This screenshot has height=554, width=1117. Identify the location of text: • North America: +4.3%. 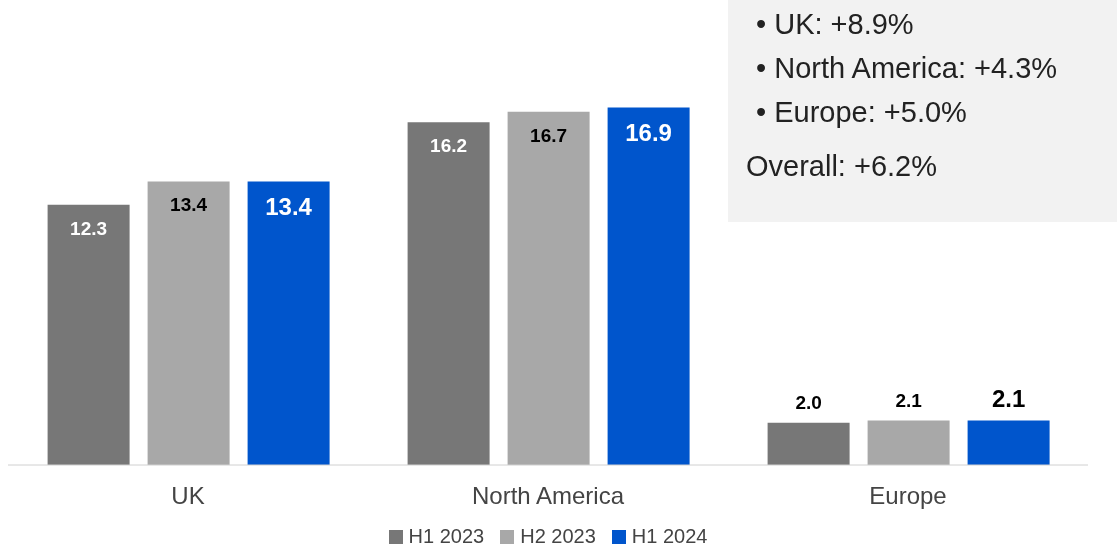
(907, 68).